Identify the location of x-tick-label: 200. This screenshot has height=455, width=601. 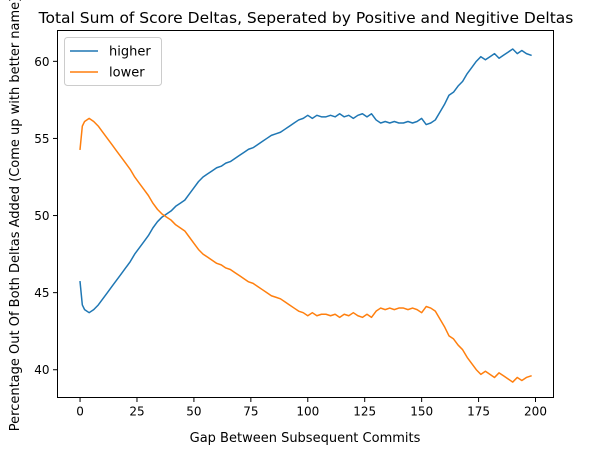
(535, 412).